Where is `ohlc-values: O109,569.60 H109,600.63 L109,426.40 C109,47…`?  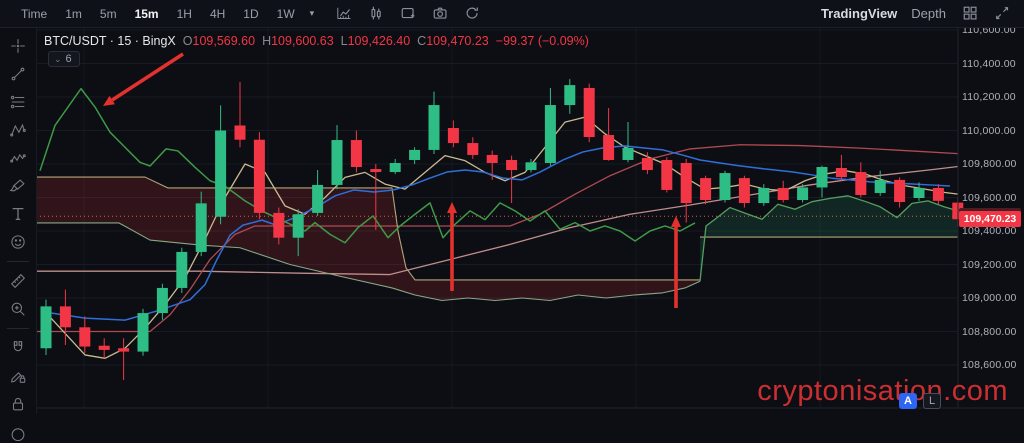 ohlc-values: O109,569.60 H109,600.63 L109,426.40 C109,47… is located at coordinates (332, 41).